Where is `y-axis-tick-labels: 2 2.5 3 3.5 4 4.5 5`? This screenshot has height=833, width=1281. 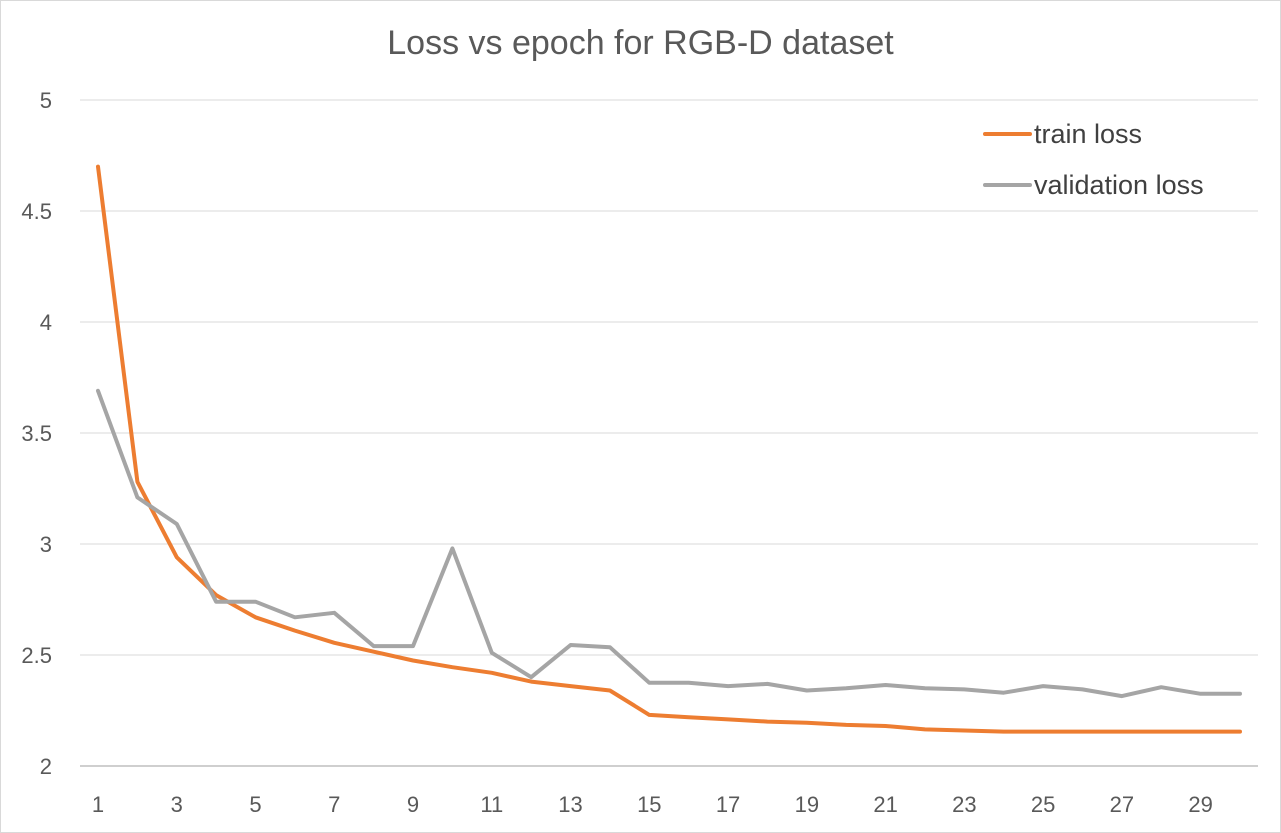 y-axis-tick-labels: 2 2.5 3 3.5 4 4.5 5 is located at coordinates (36, 433).